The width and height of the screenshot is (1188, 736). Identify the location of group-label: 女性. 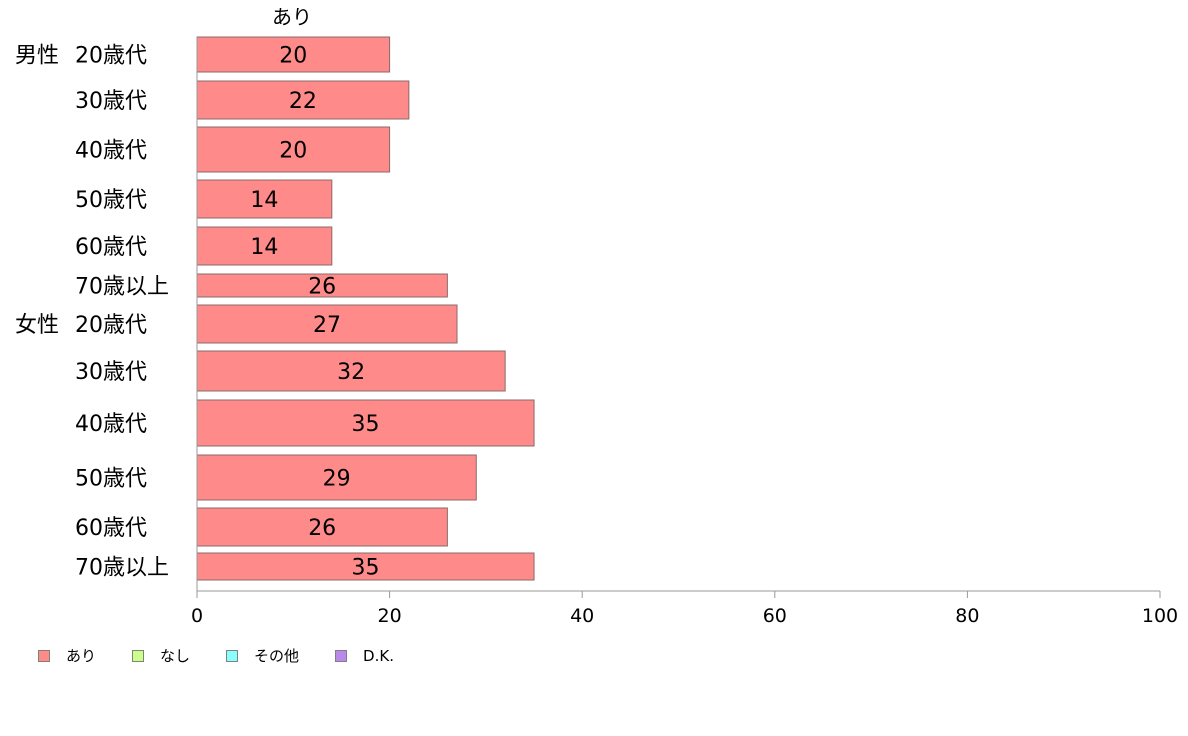
(37, 325).